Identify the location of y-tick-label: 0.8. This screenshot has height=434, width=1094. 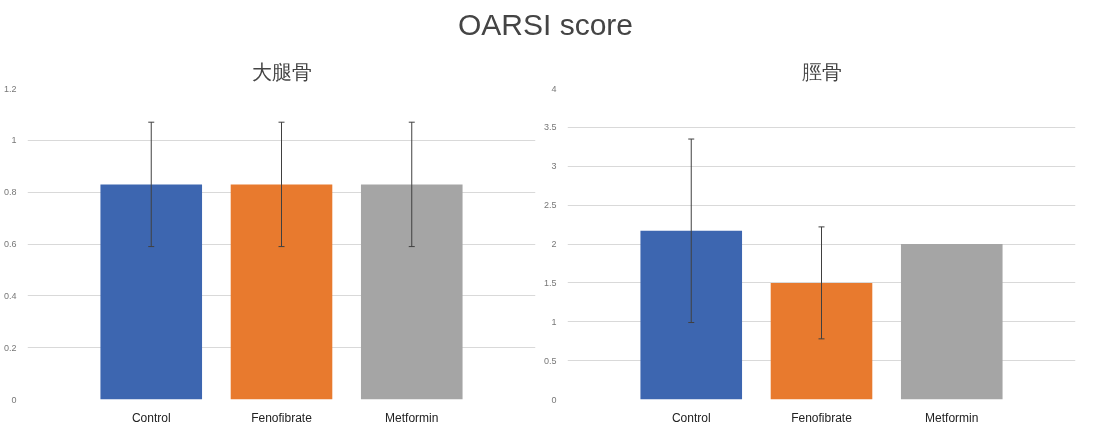
(10, 192).